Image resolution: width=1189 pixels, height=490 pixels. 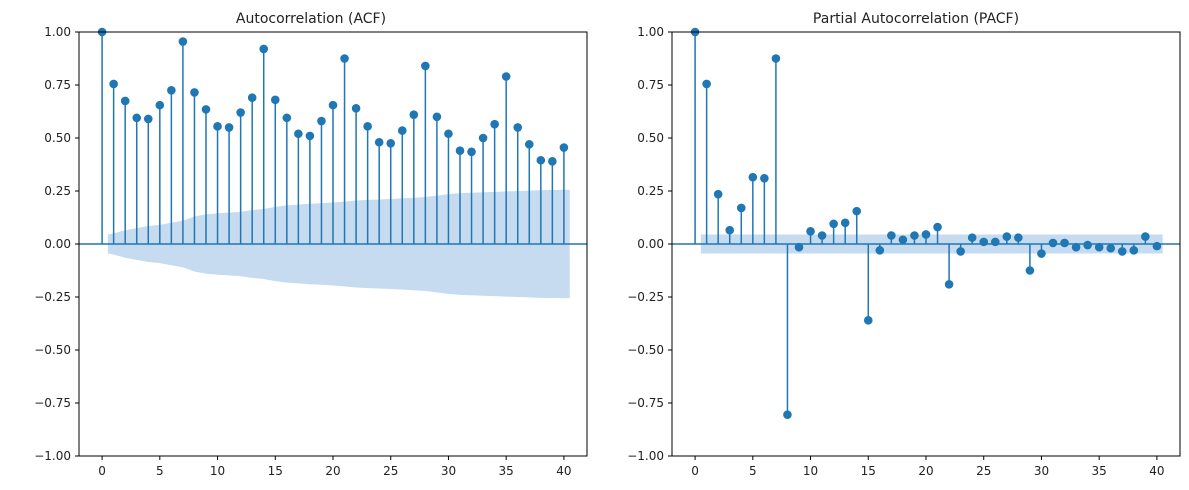 What do you see at coordinates (810, 471) in the screenshot?
I see `pacf-x-tick-label-10: 10` at bounding box center [810, 471].